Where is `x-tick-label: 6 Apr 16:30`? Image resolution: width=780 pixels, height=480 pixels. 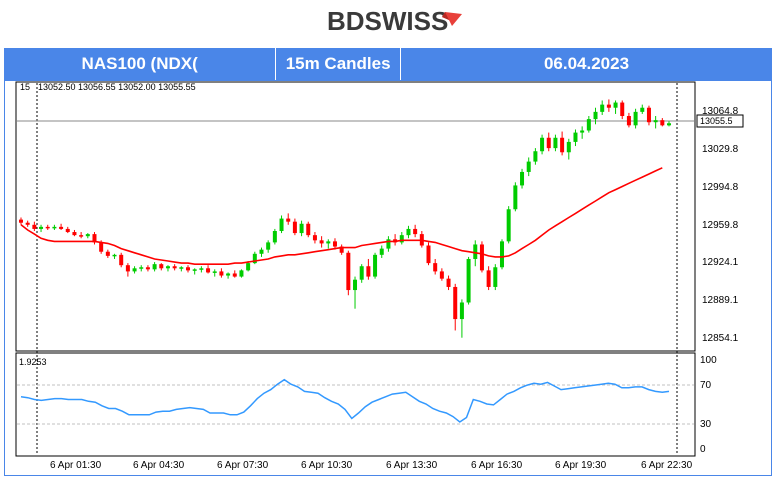 x-tick-label: 6 Apr 16:30 is located at coordinates (497, 465).